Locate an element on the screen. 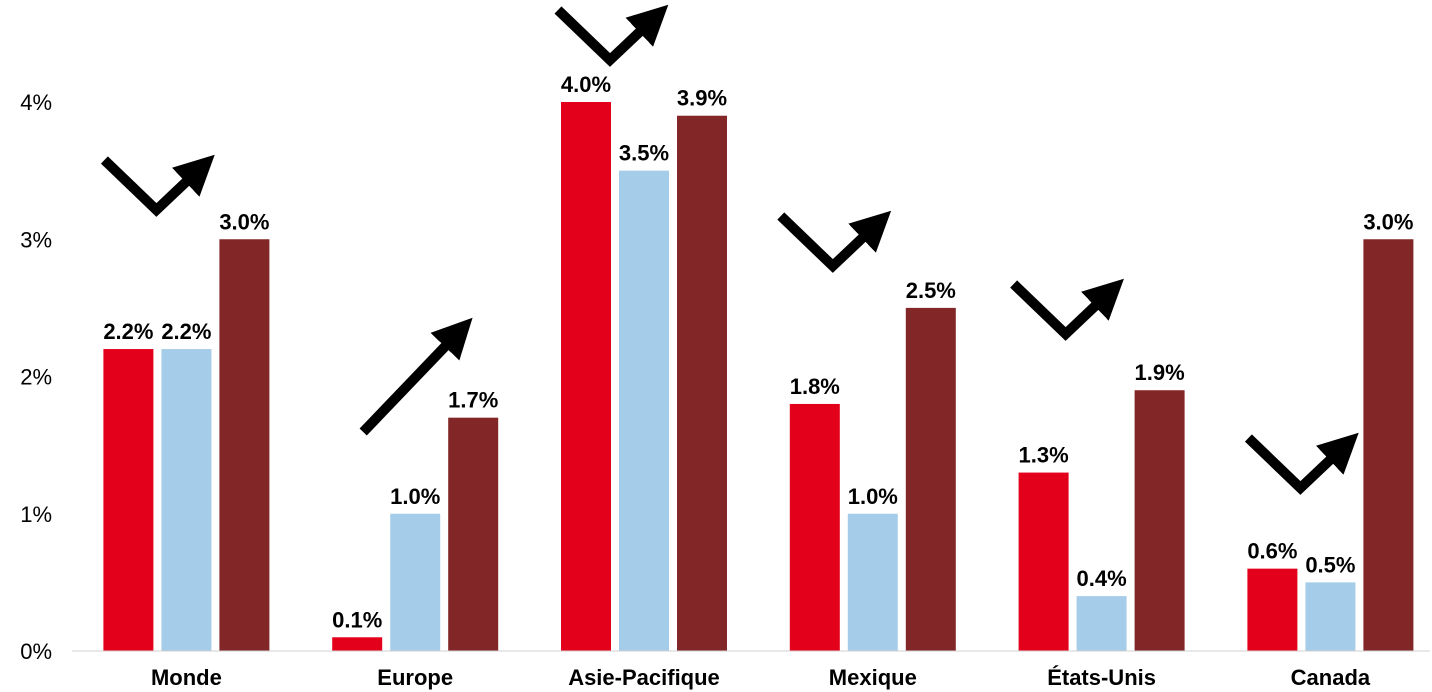 This screenshot has height=692, width=1432. y-axis-ticks: 0% 1% 2% 3% 4% is located at coordinates (36, 377).